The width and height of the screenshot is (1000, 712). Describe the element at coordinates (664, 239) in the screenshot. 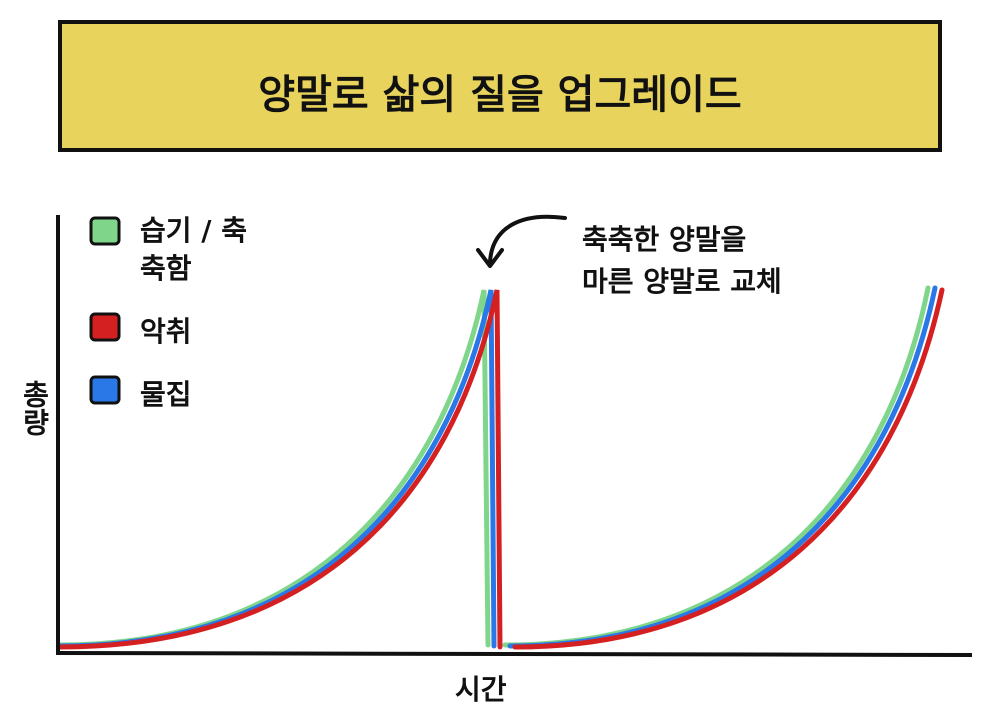

I see `annotation: 축축한 양말을` at that location.